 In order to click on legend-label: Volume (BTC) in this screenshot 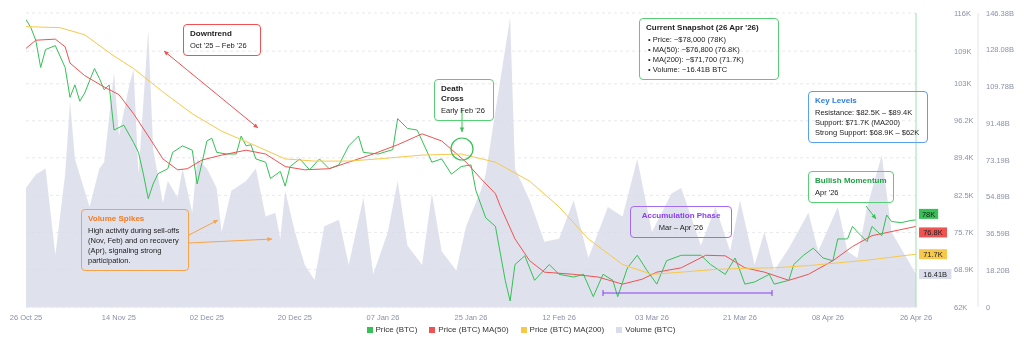, I will do `click(650, 329)`.